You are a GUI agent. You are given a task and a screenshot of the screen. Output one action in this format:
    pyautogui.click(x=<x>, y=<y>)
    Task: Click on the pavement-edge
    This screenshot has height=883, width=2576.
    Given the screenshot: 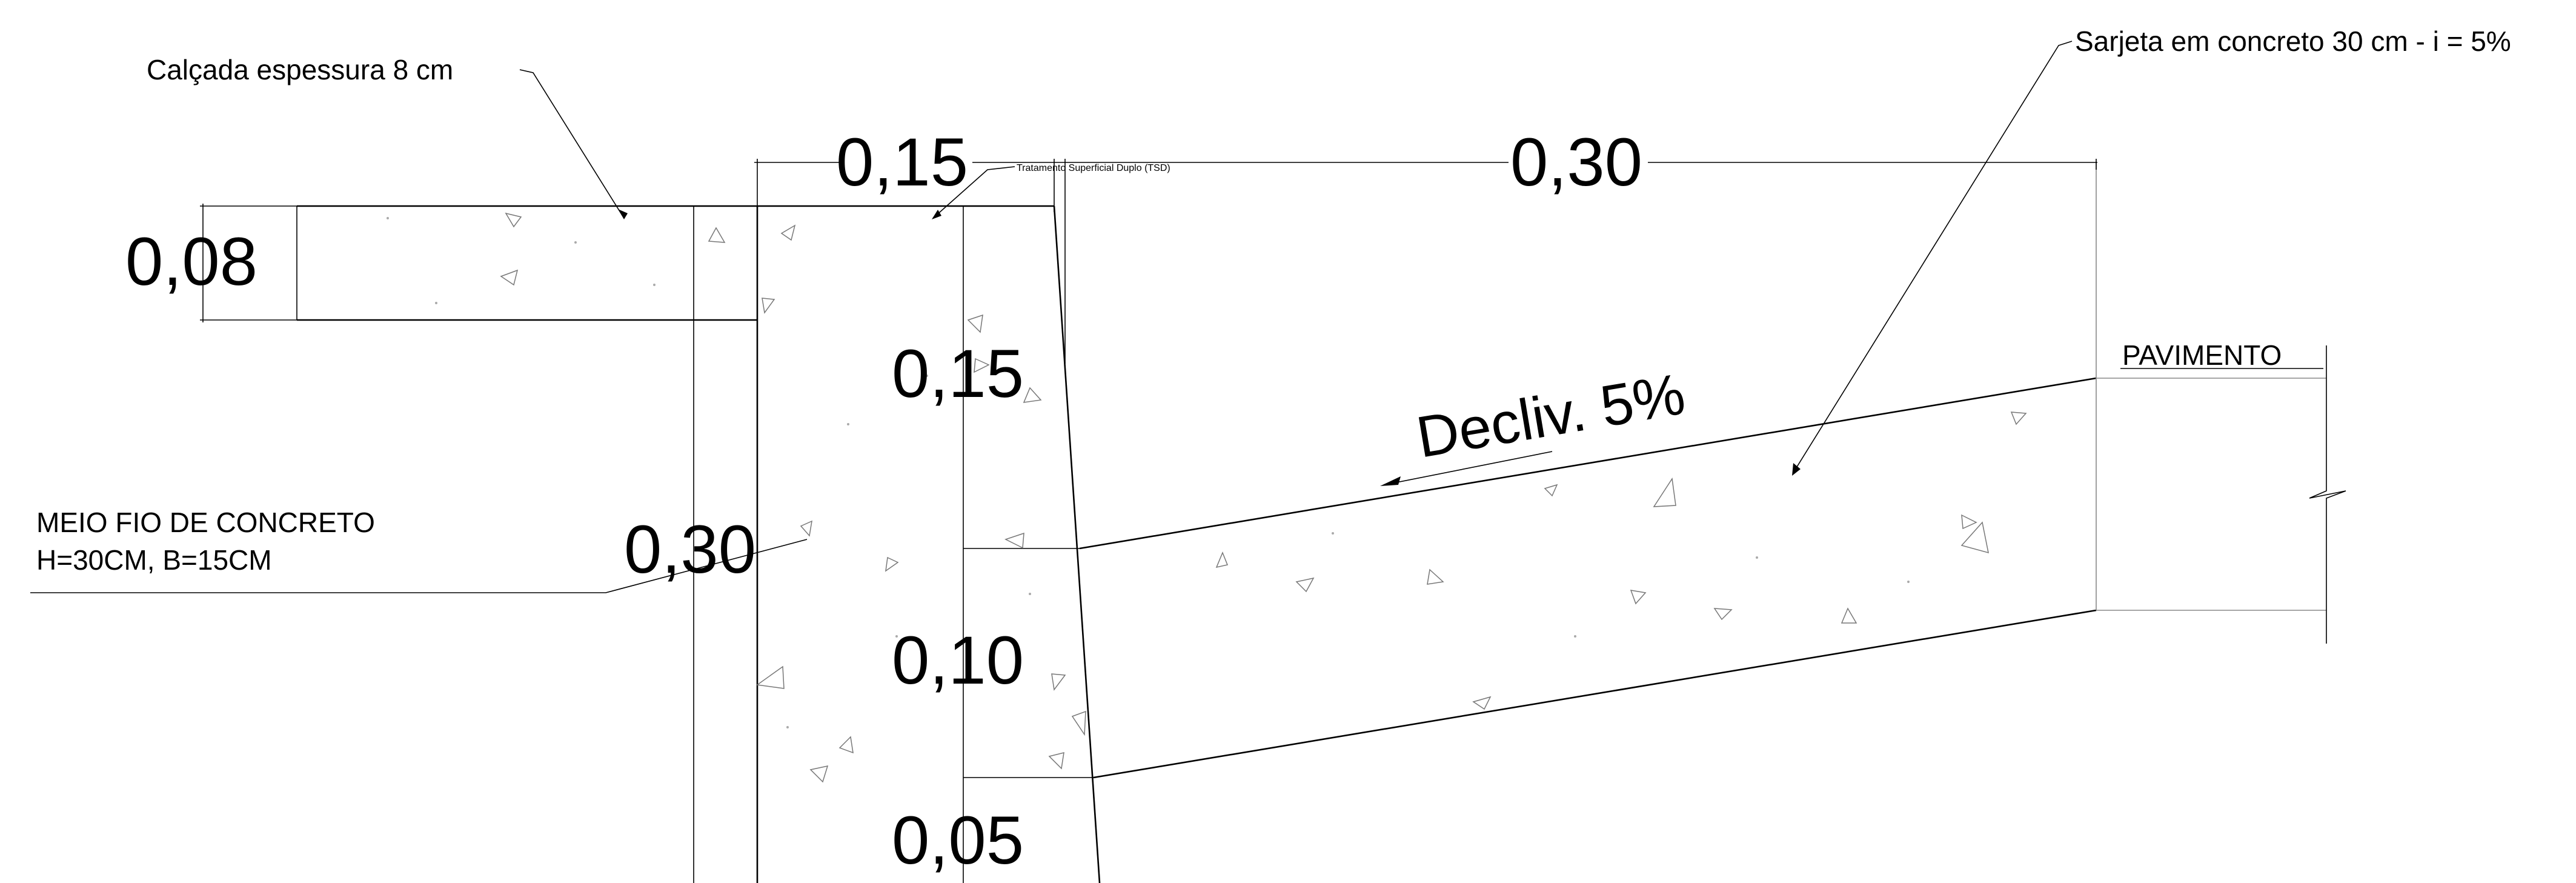 What is the action you would take?
    pyautogui.click(x=2221, y=494)
    